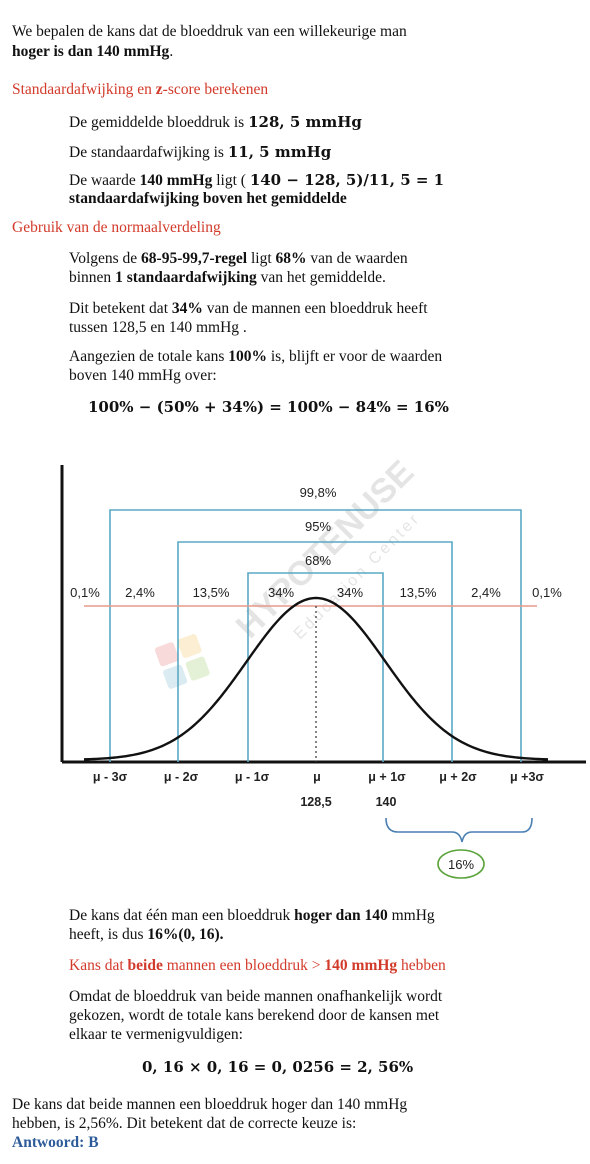 Image resolution: width=590 pixels, height=1164 pixels. I want to click on total-line-2: boven 140 mmHg over:, so click(143, 376).